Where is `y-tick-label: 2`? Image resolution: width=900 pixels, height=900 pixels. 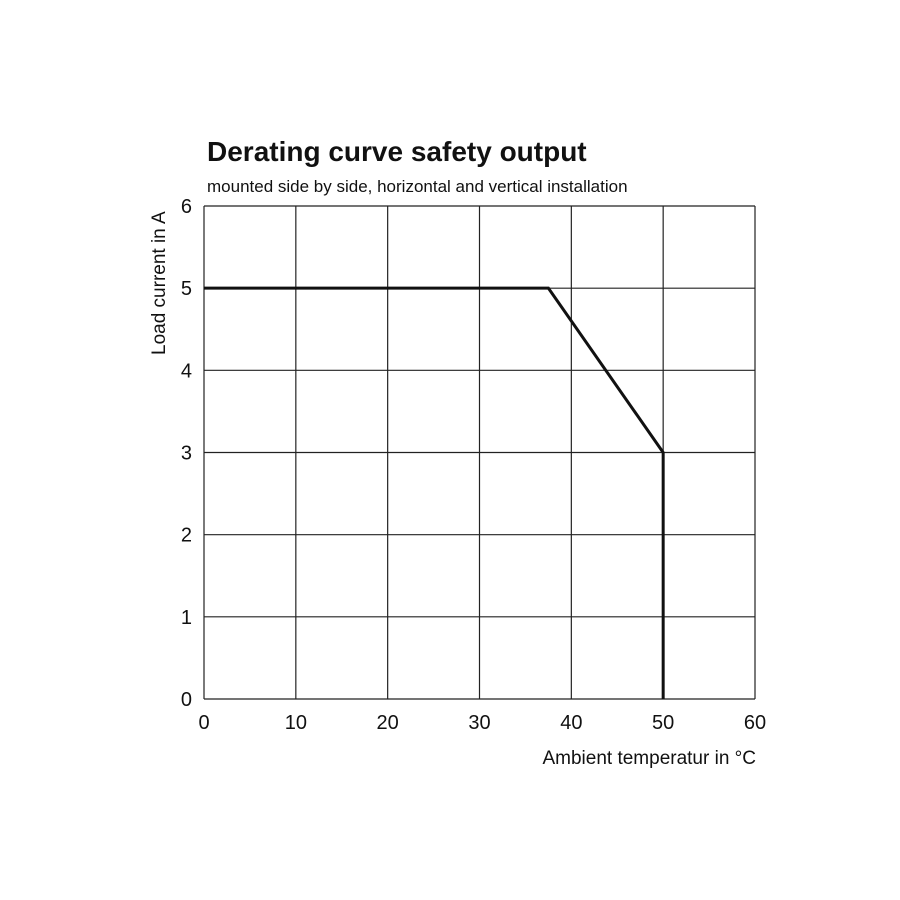
y-tick-label: 2 is located at coordinates (186, 536).